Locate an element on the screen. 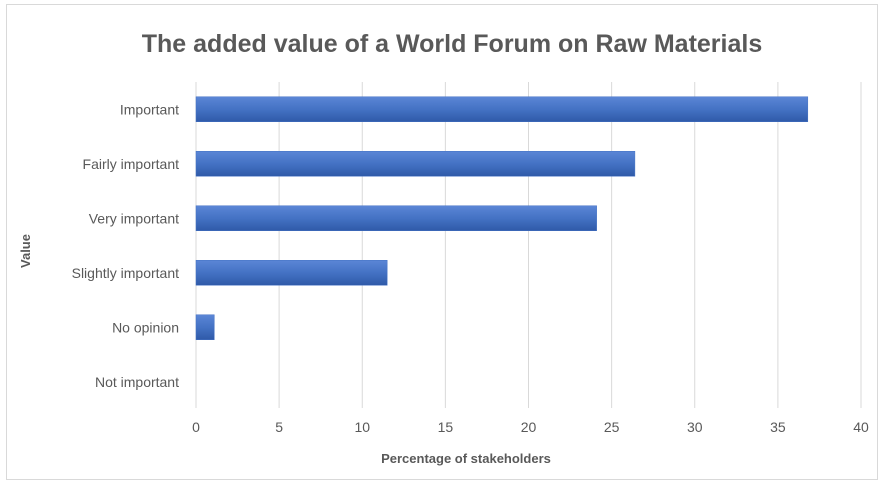 This screenshot has width=880, height=483. category-label: Important is located at coordinates (149, 109).